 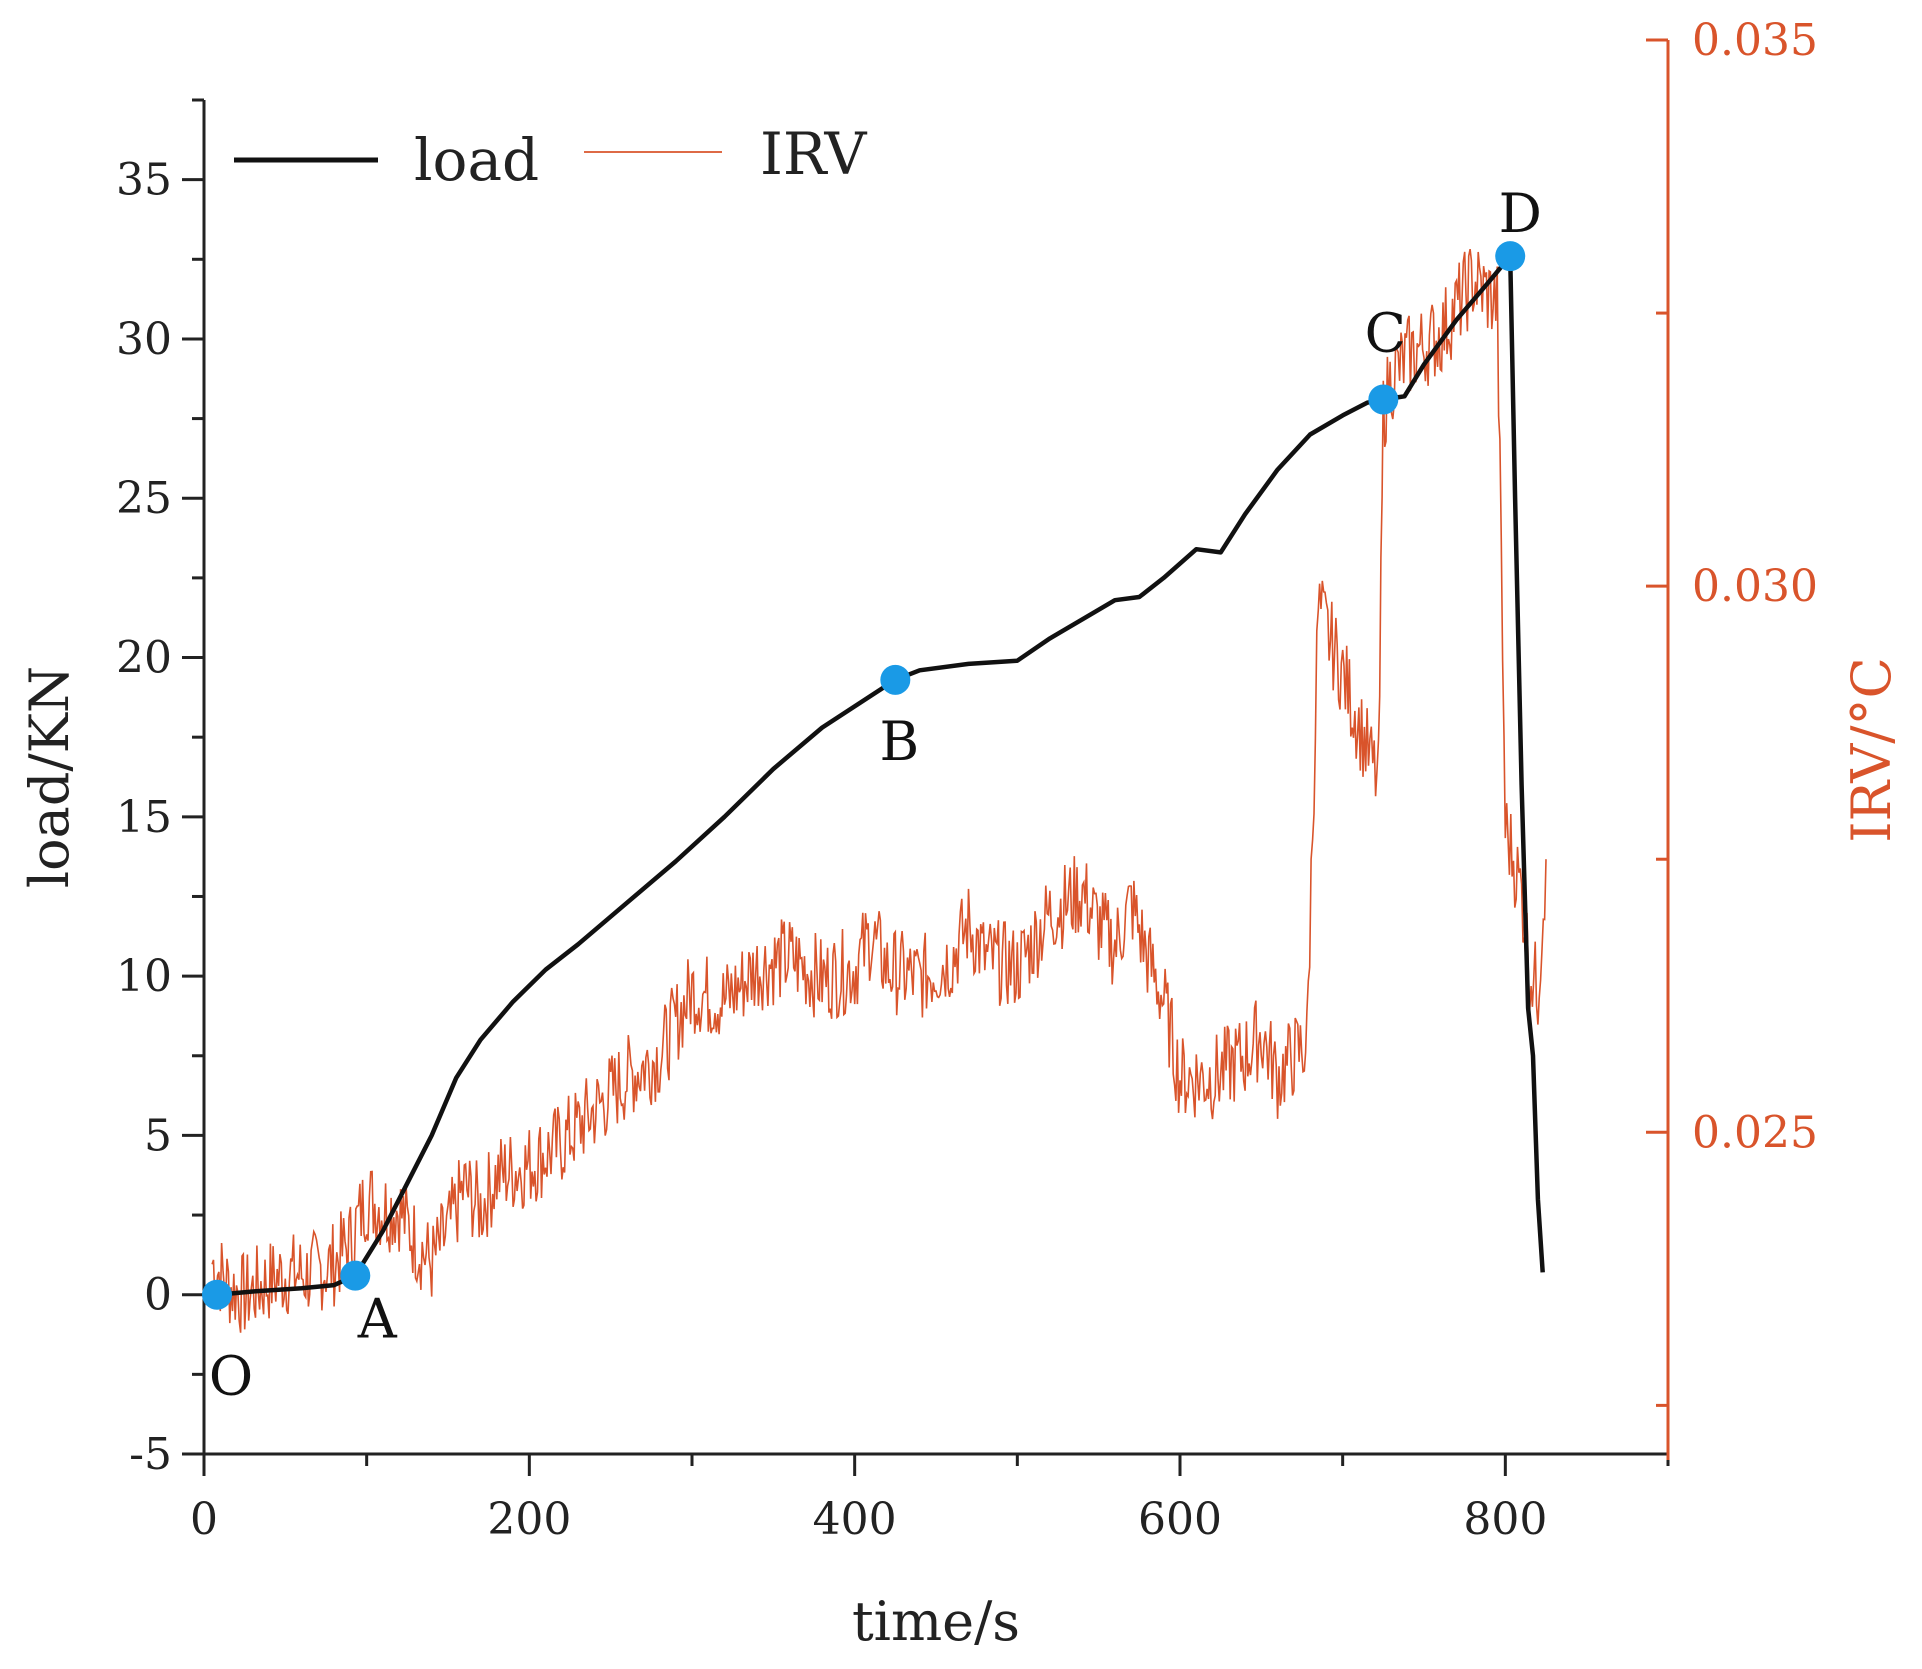 What do you see at coordinates (855, 1519) in the screenshot?
I see `bottom-tick-label: 400` at bounding box center [855, 1519].